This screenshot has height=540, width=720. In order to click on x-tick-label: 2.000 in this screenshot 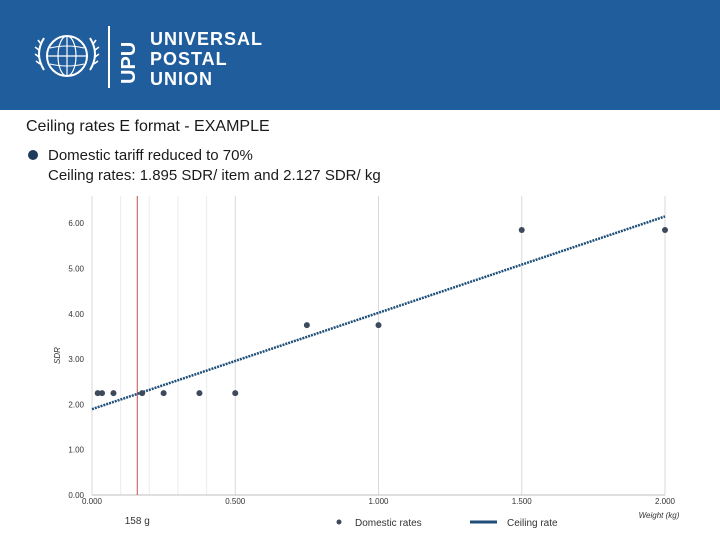, I will do `click(665, 501)`.